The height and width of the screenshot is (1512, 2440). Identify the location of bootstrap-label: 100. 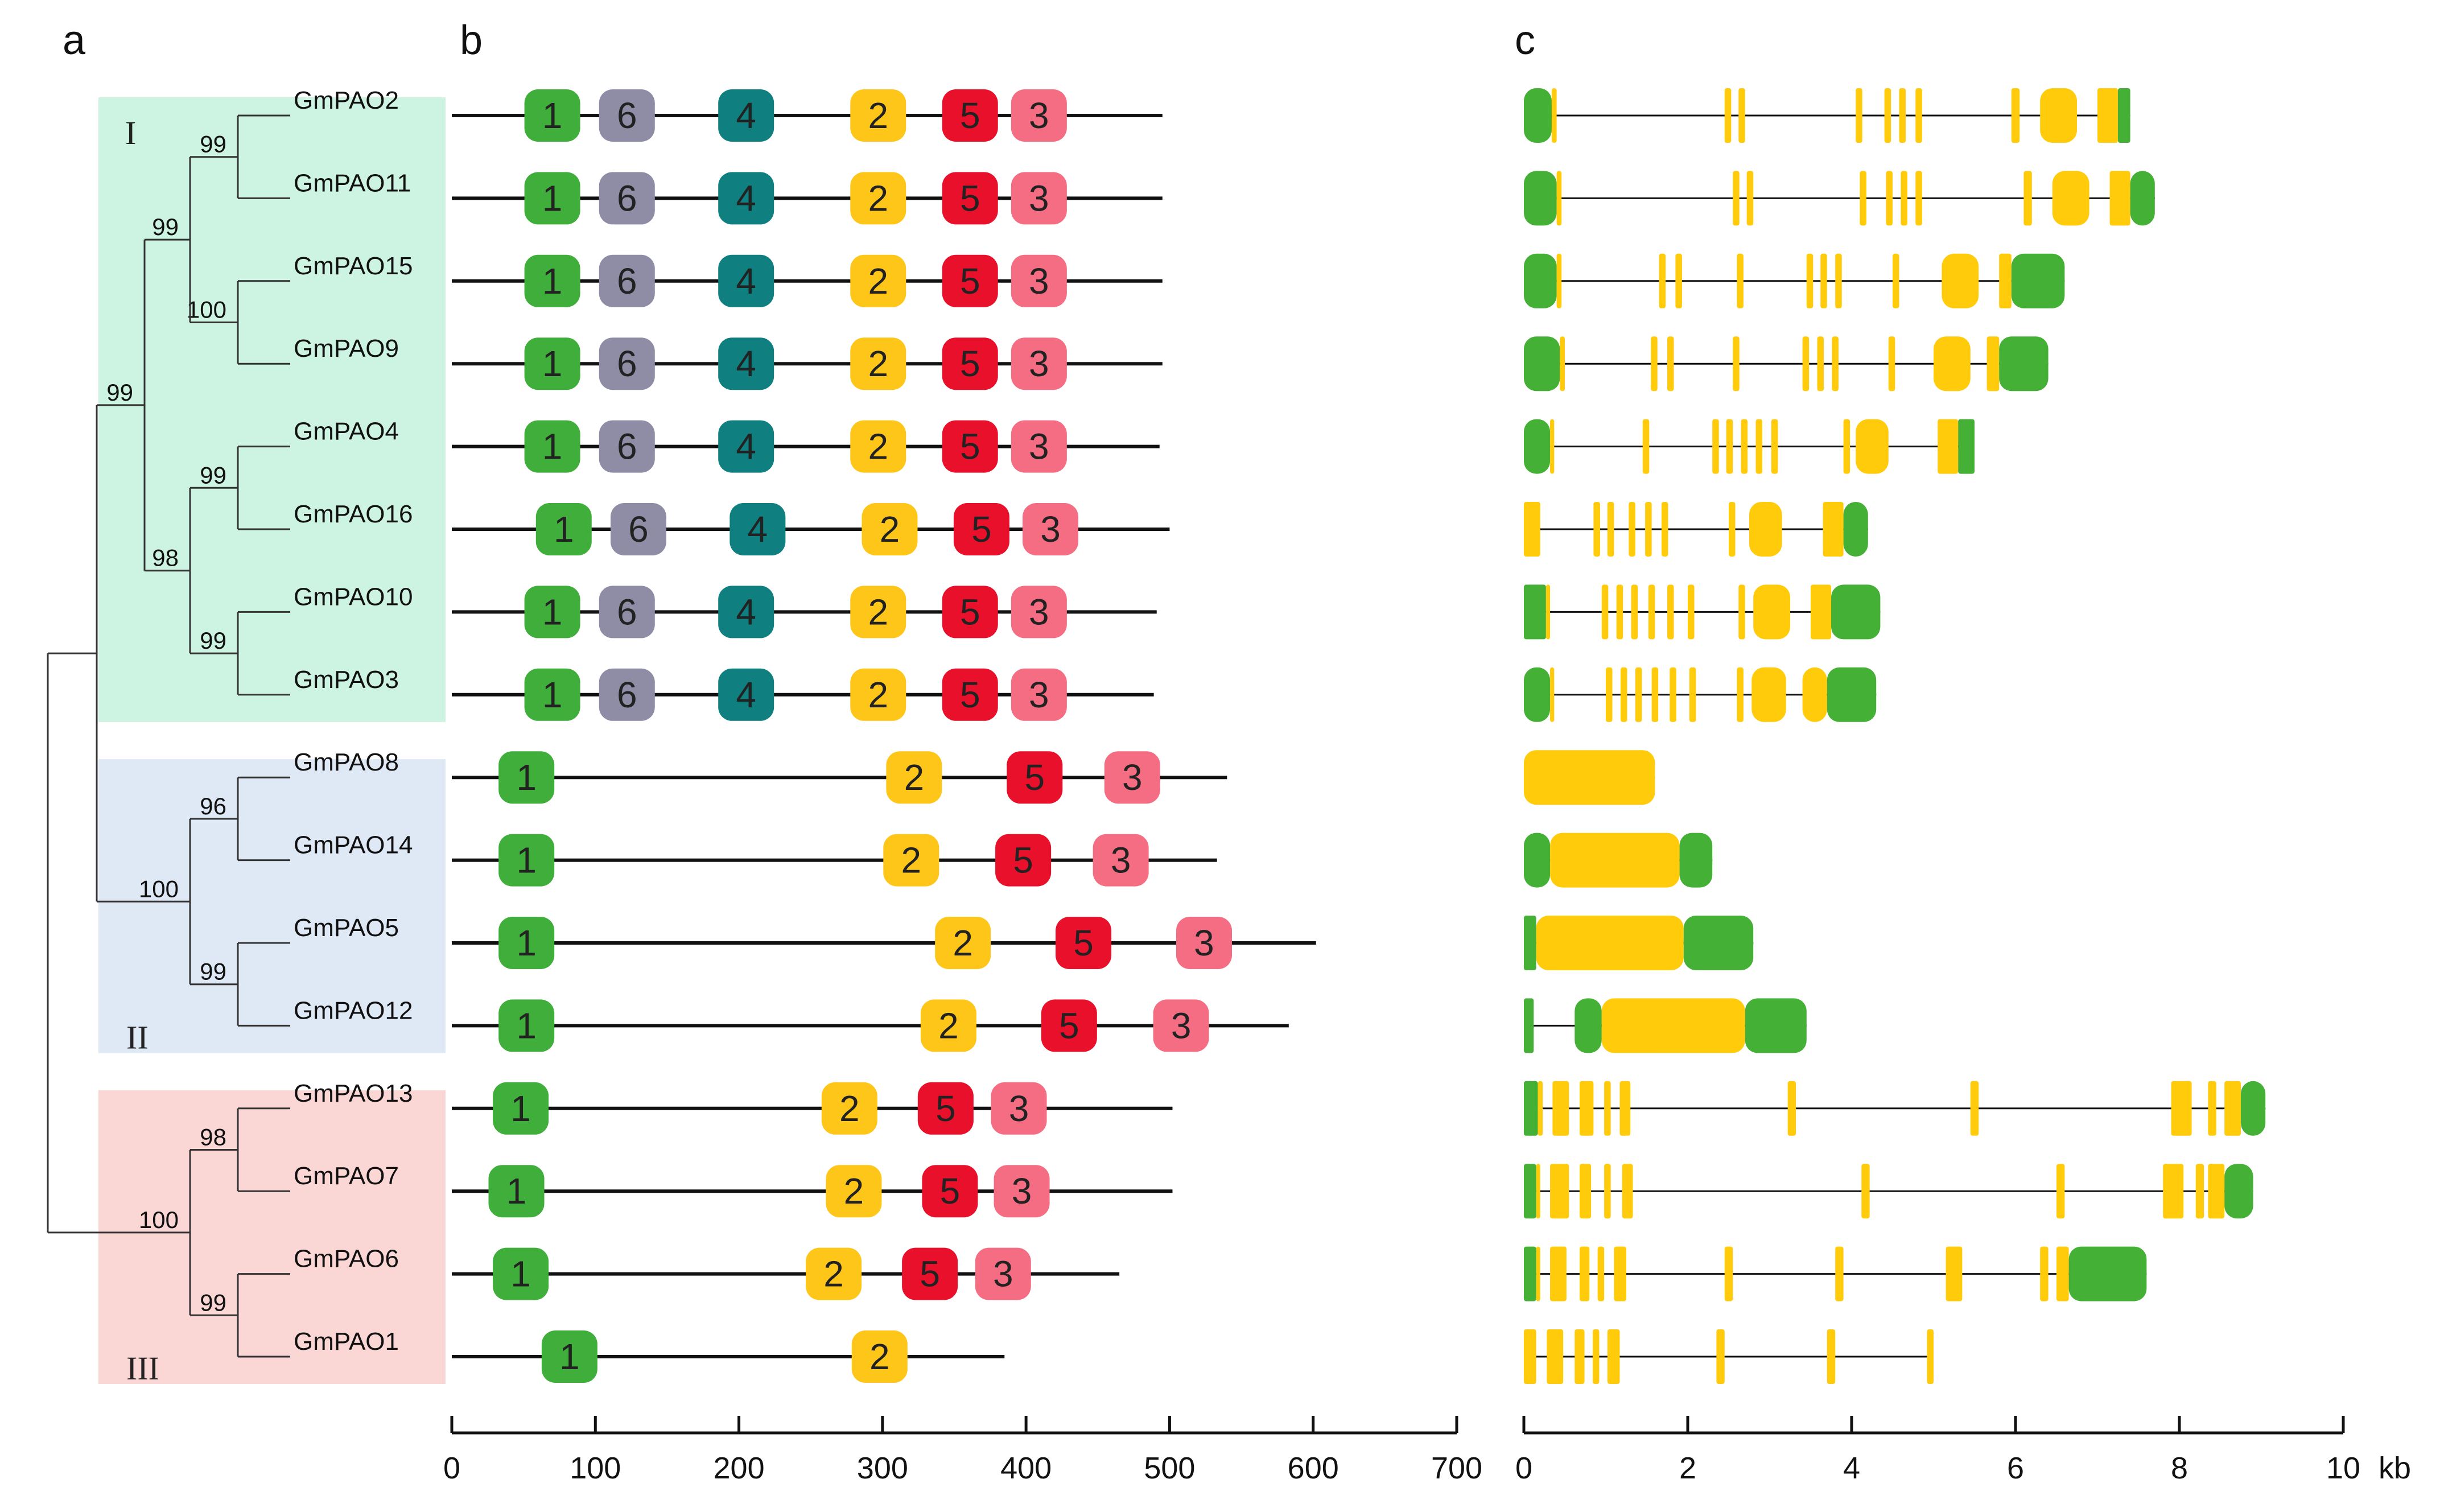
(159, 1220).